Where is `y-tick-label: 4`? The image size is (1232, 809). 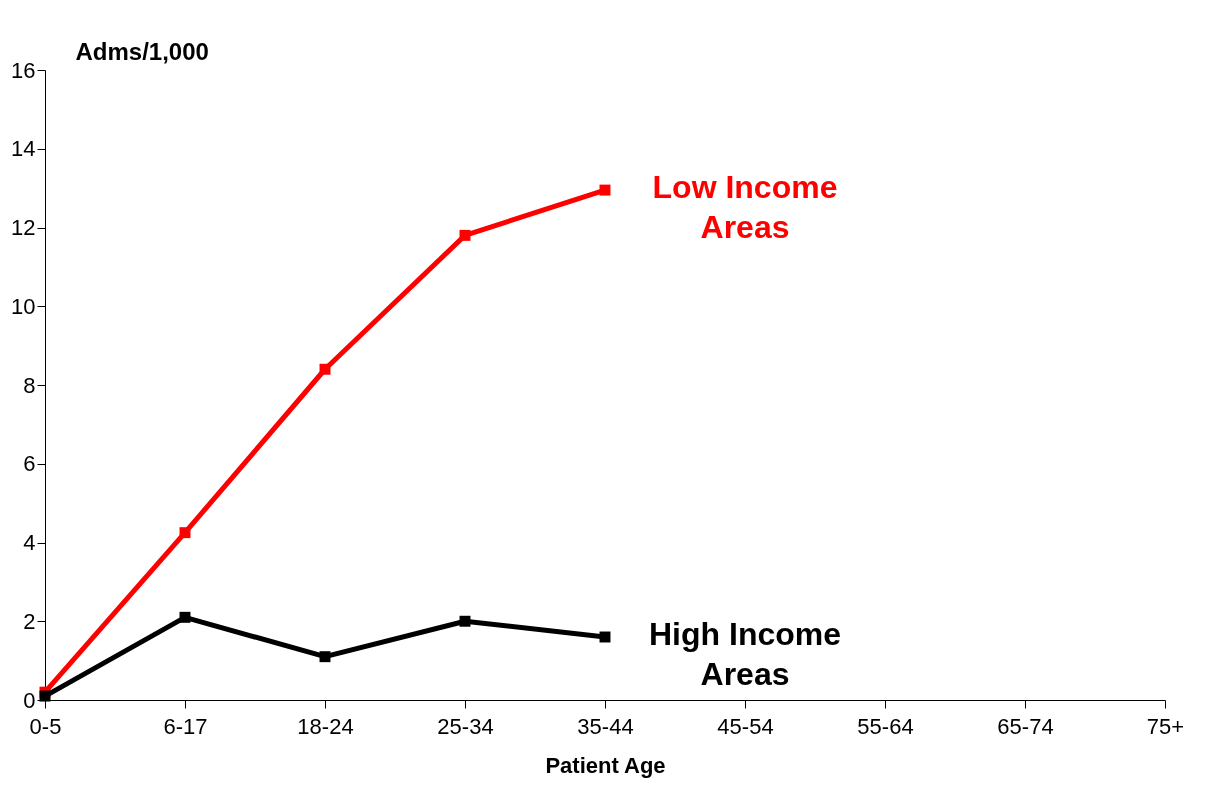 y-tick-label: 4 is located at coordinates (29, 542).